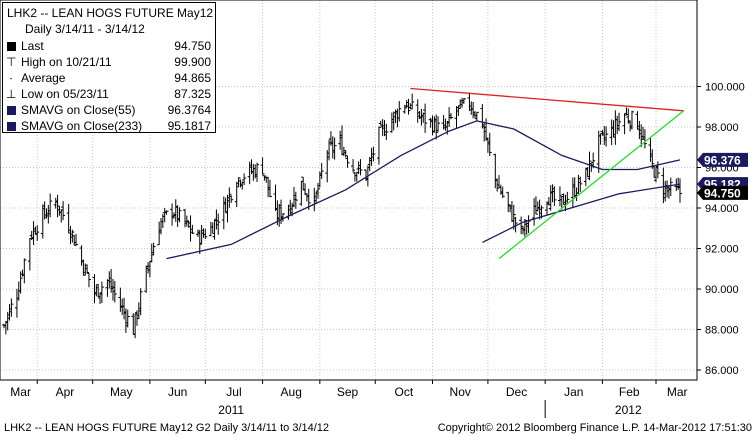 Image resolution: width=756 pixels, height=441 pixels. I want to click on tag-last: 94.750, so click(722, 192).